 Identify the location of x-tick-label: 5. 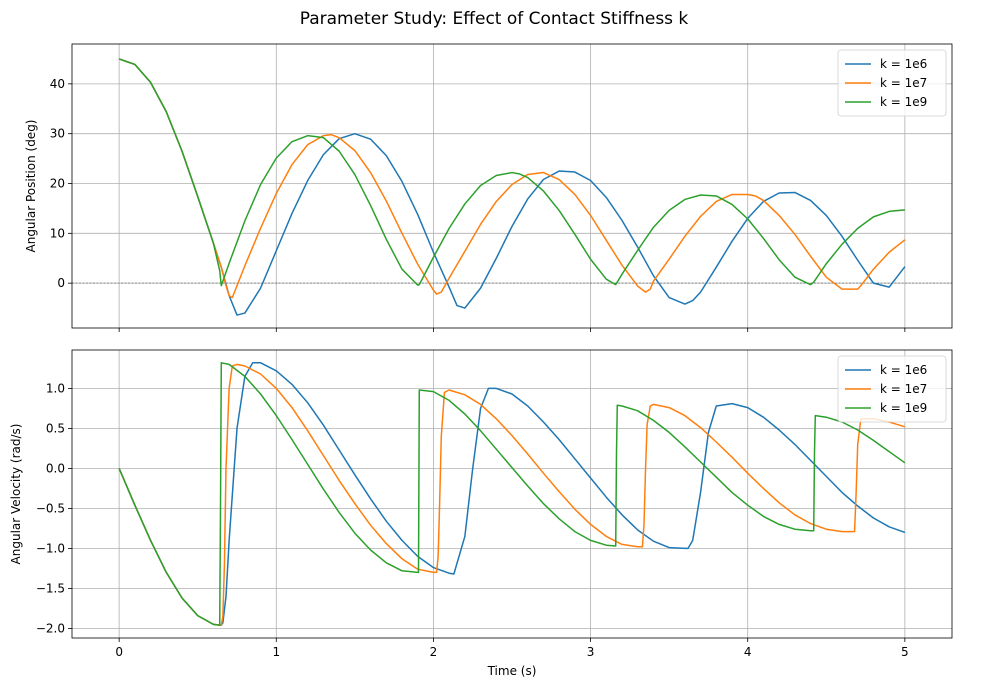
(905, 652).